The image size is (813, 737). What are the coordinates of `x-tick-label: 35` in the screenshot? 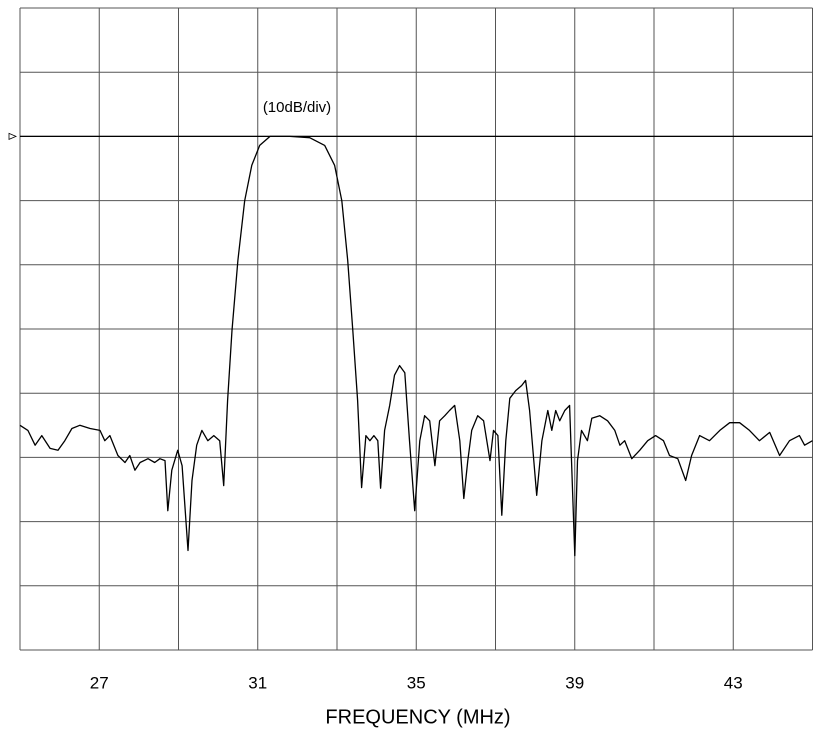 It's located at (416, 682).